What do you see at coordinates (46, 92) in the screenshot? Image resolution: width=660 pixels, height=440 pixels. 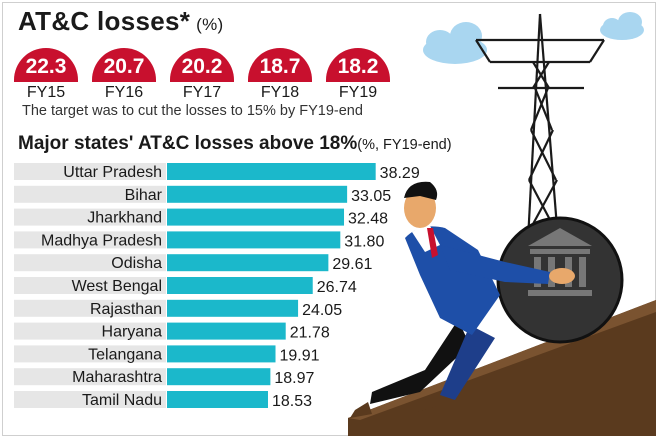 I see `fiscal-year-label: FY15` at bounding box center [46, 92].